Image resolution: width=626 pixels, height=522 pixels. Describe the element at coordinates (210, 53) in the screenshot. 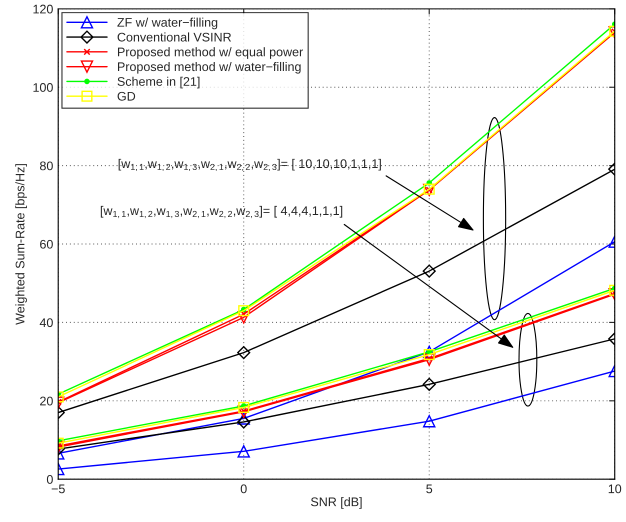

I see `legend-label: Proposed method w/ equal power` at that location.